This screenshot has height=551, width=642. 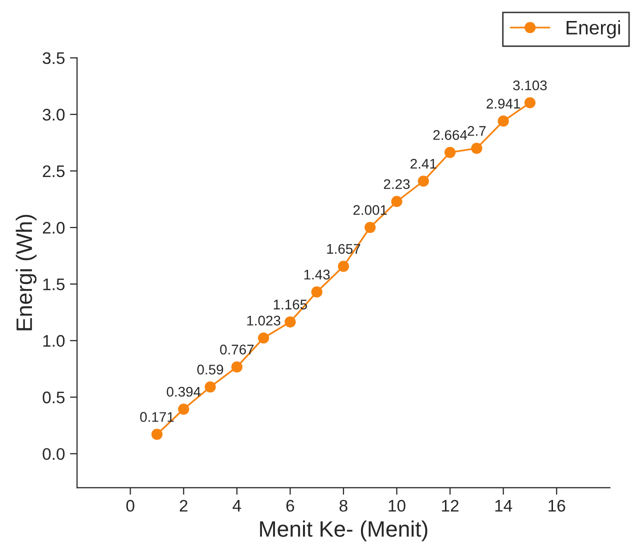 I want to click on x-tick-label: 16, so click(x=557, y=506).